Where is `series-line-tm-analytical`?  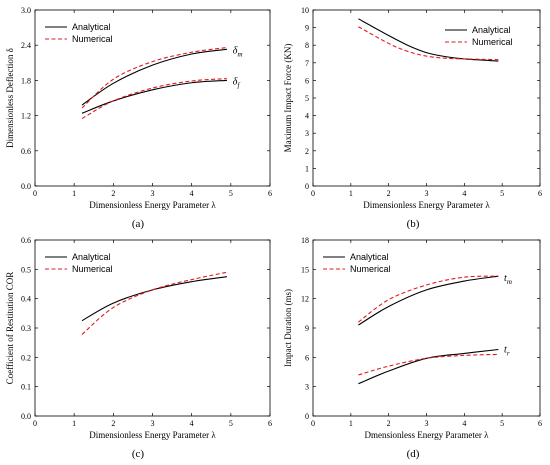
series-line-tm-analytical is located at coordinates (428, 300).